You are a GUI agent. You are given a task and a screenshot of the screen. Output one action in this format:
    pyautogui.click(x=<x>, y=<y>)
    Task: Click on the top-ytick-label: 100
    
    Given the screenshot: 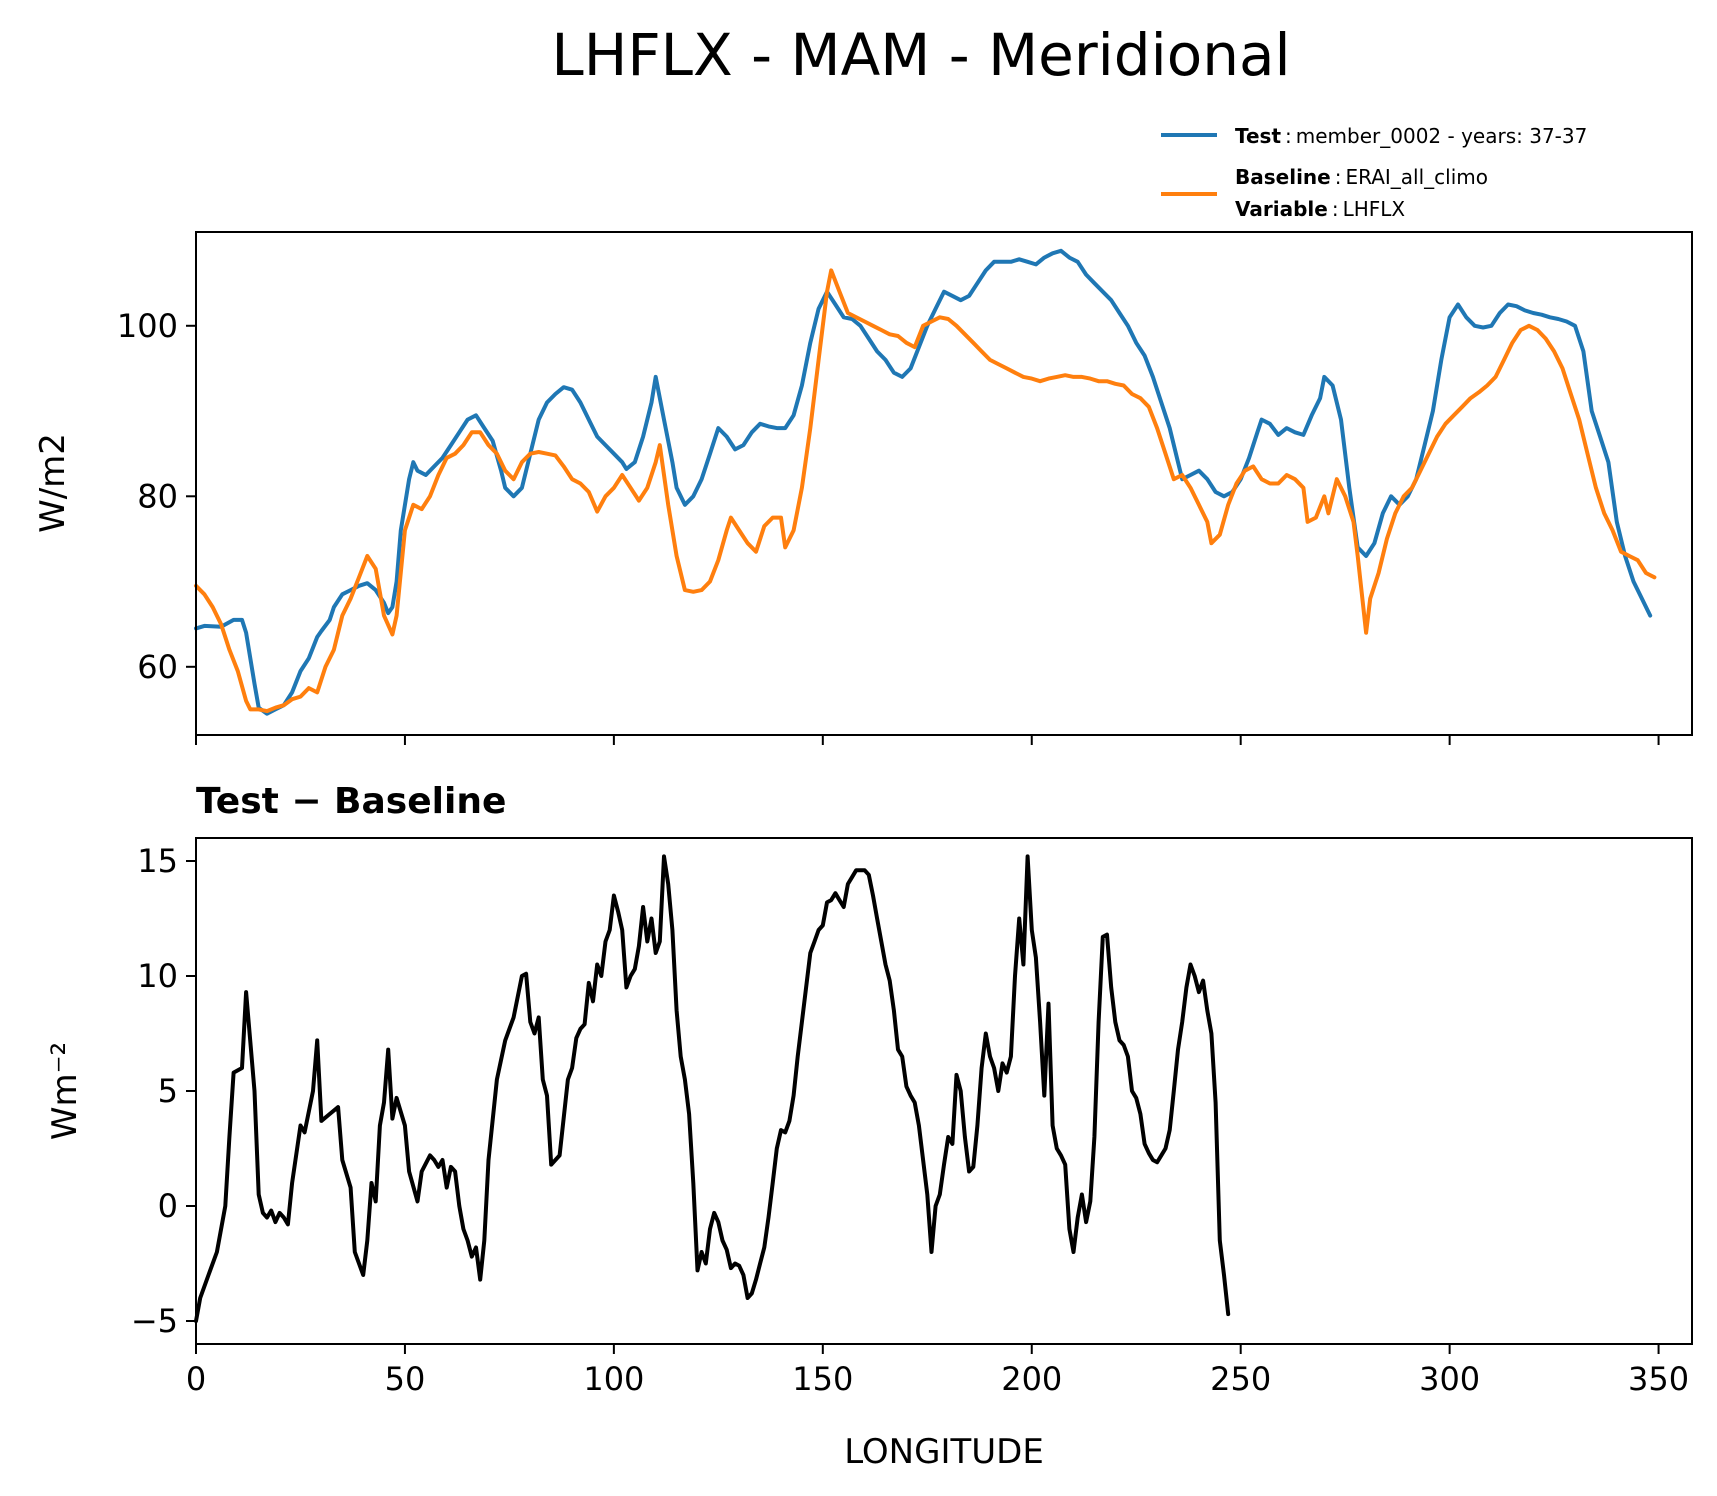 What is the action you would take?
    pyautogui.click(x=147, y=326)
    